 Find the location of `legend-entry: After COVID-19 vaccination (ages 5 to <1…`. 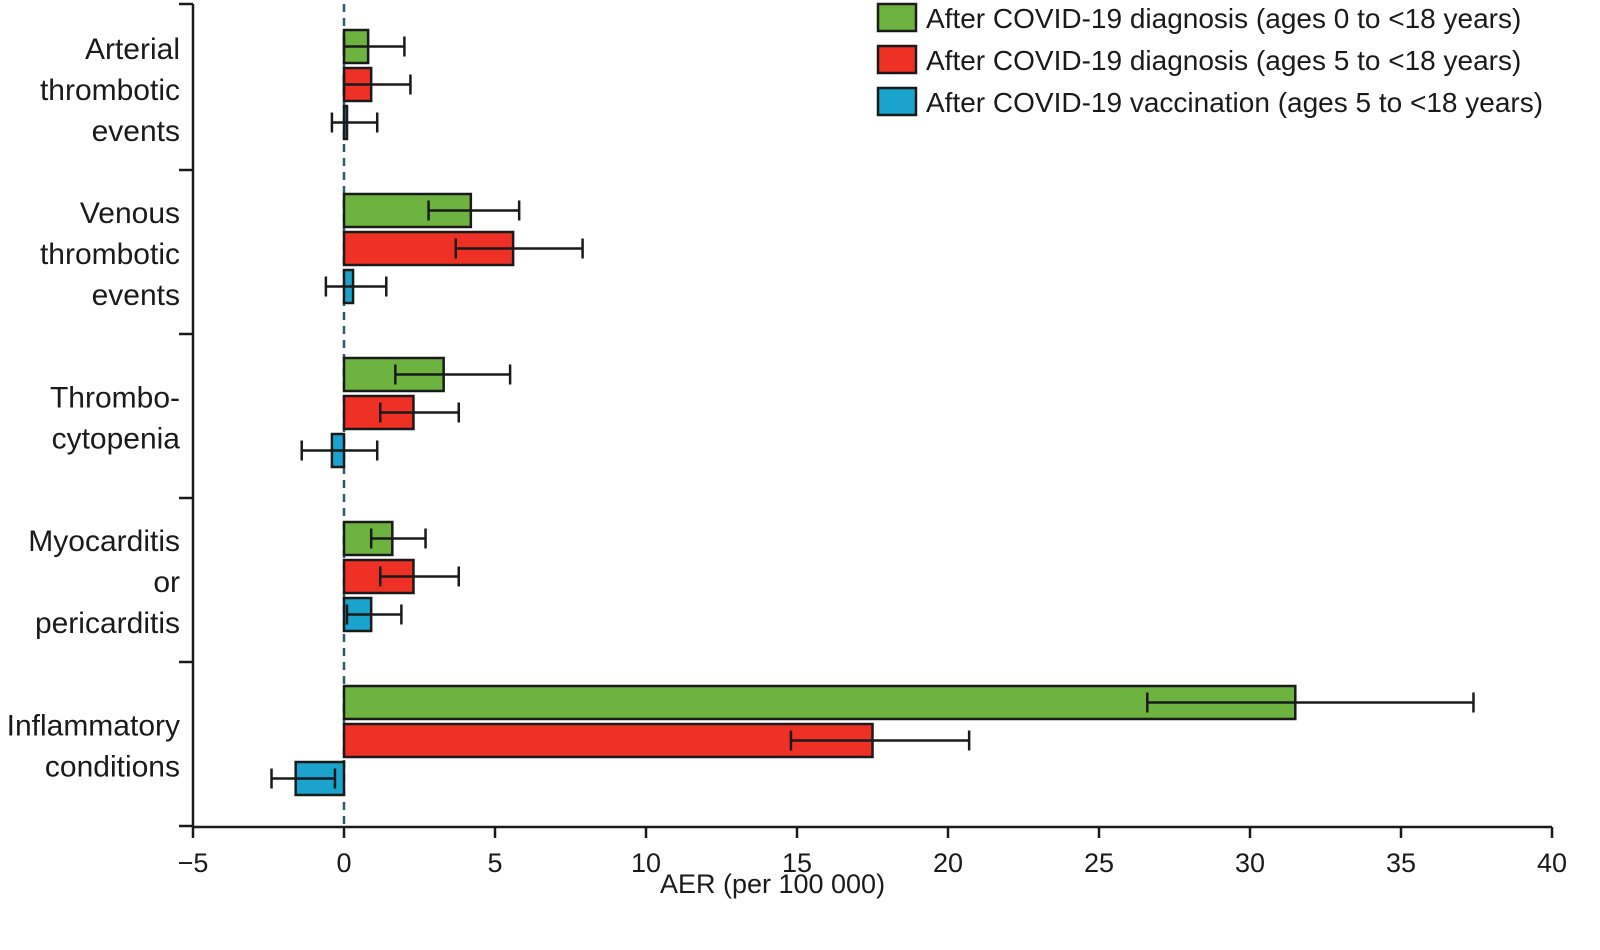

legend-entry: After COVID-19 vaccination (ages 5 to <1… is located at coordinates (1234, 102).